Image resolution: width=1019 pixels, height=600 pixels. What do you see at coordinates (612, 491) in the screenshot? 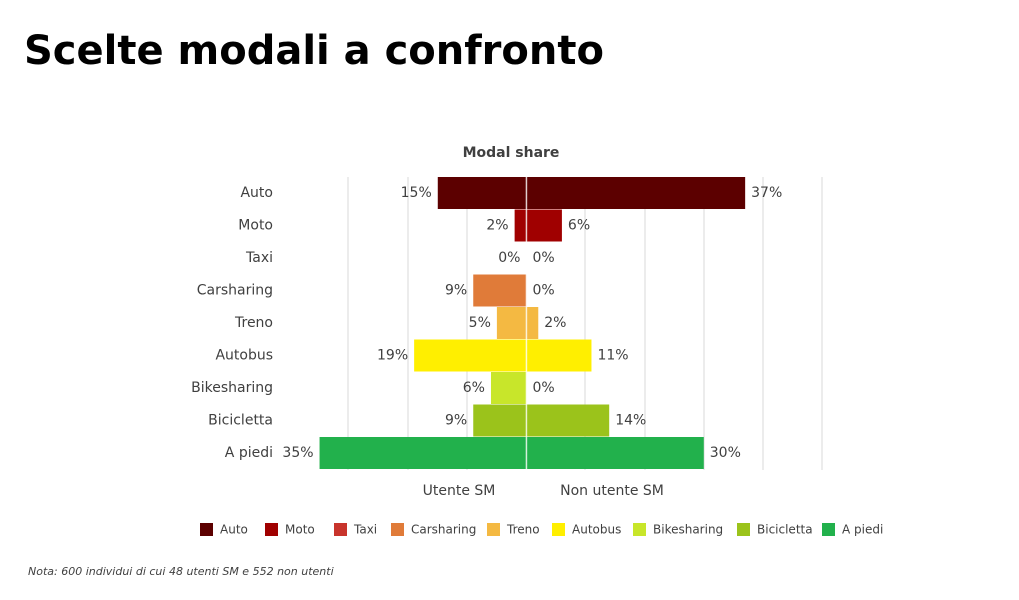
I see `series-label: Non utente SM` at bounding box center [612, 491].